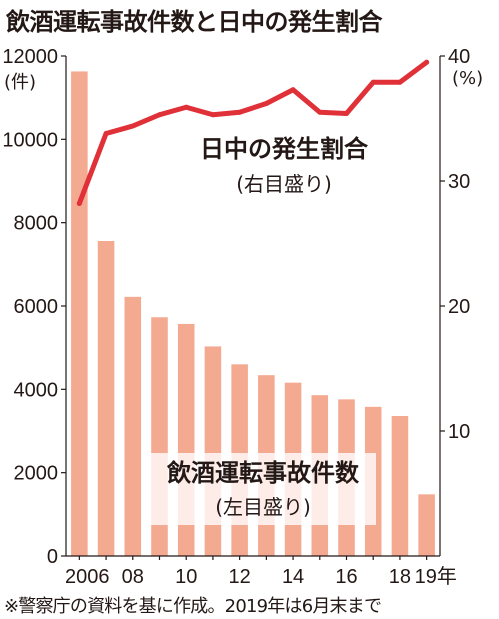 Image resolution: width=499 pixels, height=619 pixels. I want to click on x-tick-label: 16, so click(346, 577).